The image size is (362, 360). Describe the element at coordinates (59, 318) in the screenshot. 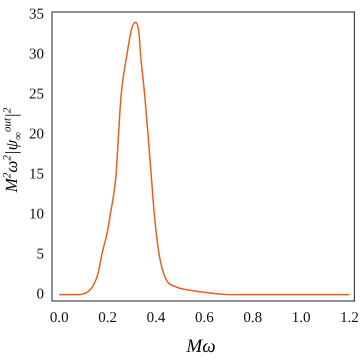

I see `x-tick-label: 0.0` at that location.